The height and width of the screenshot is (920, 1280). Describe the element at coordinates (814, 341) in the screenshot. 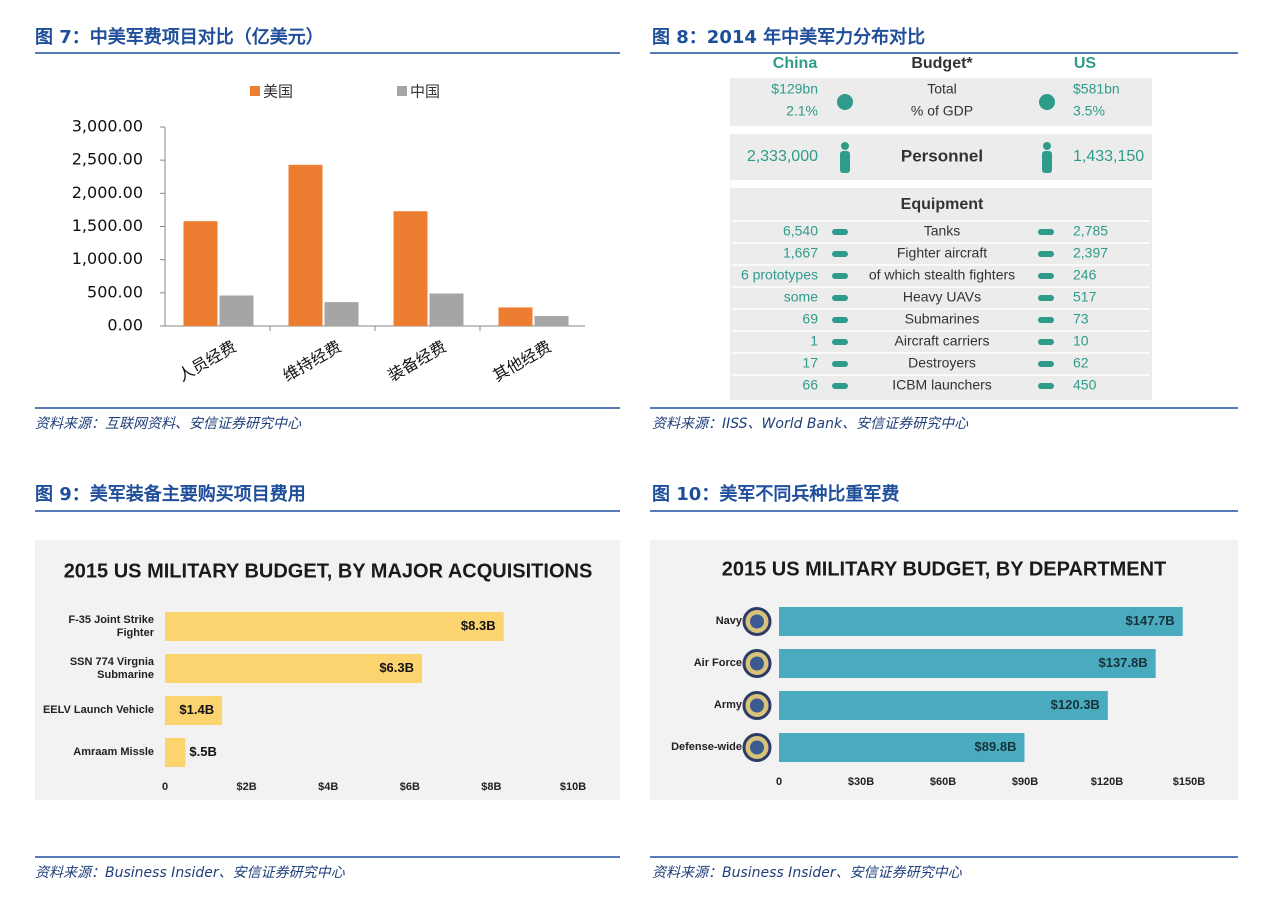

I see `row-value: 1` at that location.